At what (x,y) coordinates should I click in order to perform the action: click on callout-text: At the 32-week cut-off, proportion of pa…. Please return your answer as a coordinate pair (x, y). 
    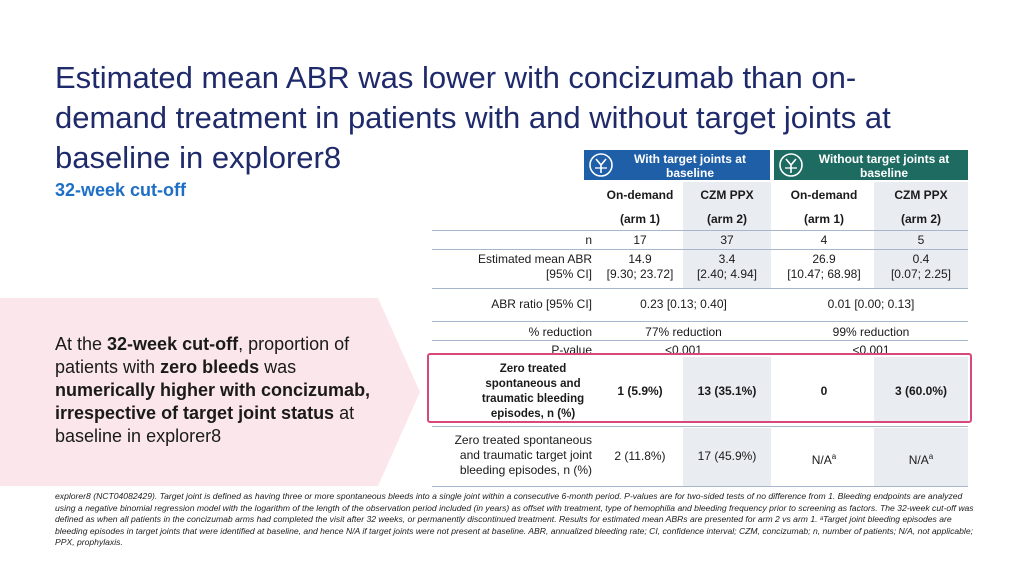
    Looking at the image, I should click on (213, 390).